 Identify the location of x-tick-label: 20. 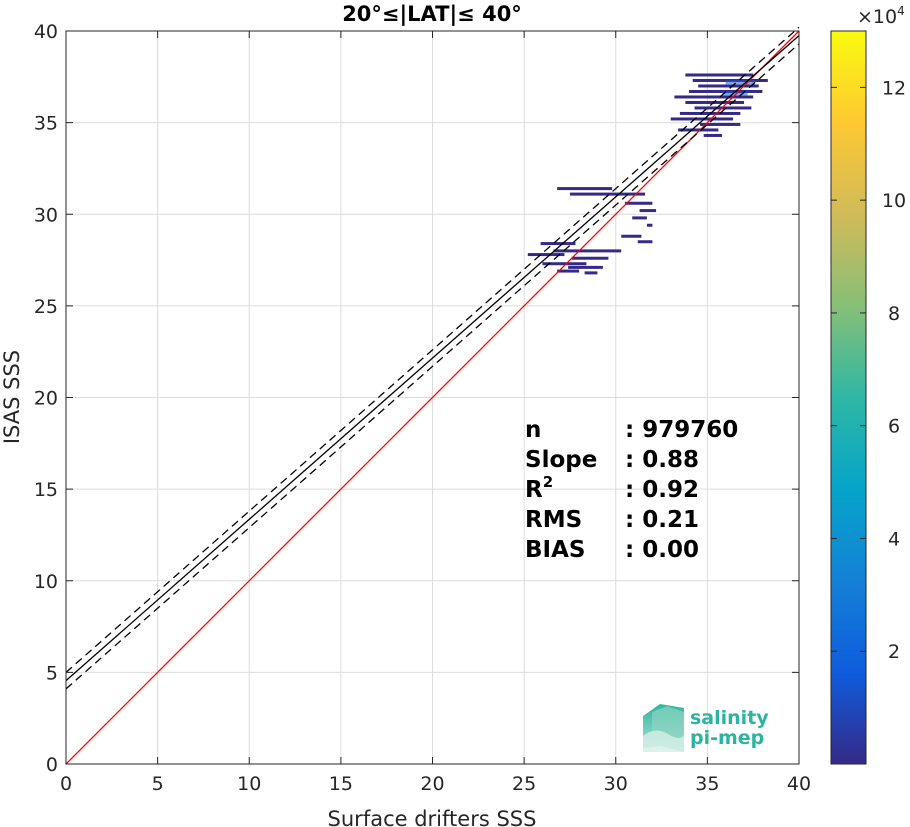
(432, 784).